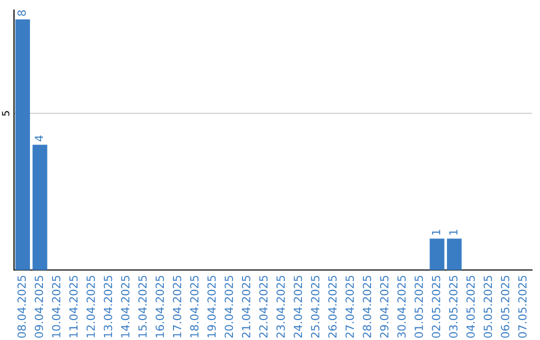 The image size is (540, 340). What do you see at coordinates (246, 307) in the screenshot?
I see `x-tick-label: 21.04.2025` at bounding box center [246, 307].